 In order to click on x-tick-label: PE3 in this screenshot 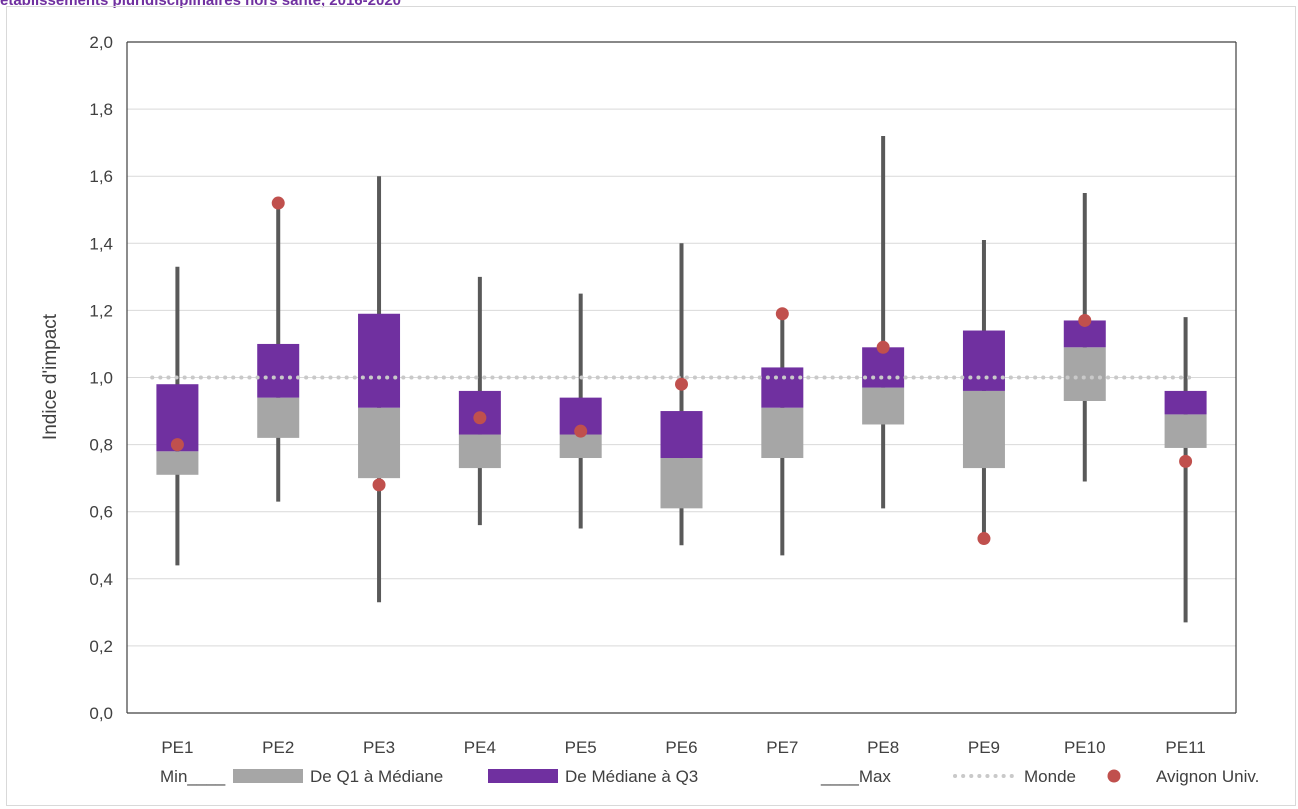, I will do `click(379, 747)`.